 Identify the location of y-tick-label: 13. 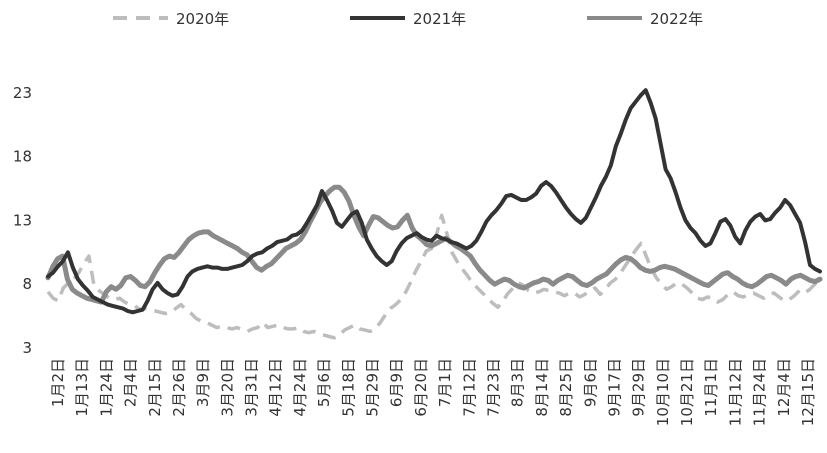
(22, 220).